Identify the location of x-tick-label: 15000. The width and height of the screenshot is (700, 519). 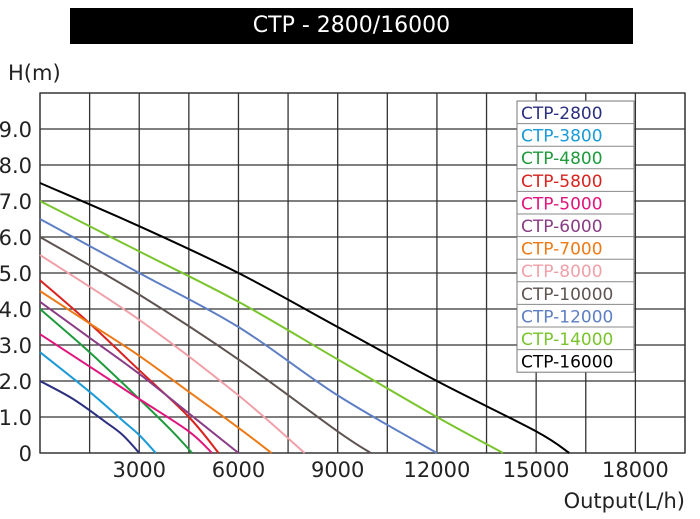
(536, 470).